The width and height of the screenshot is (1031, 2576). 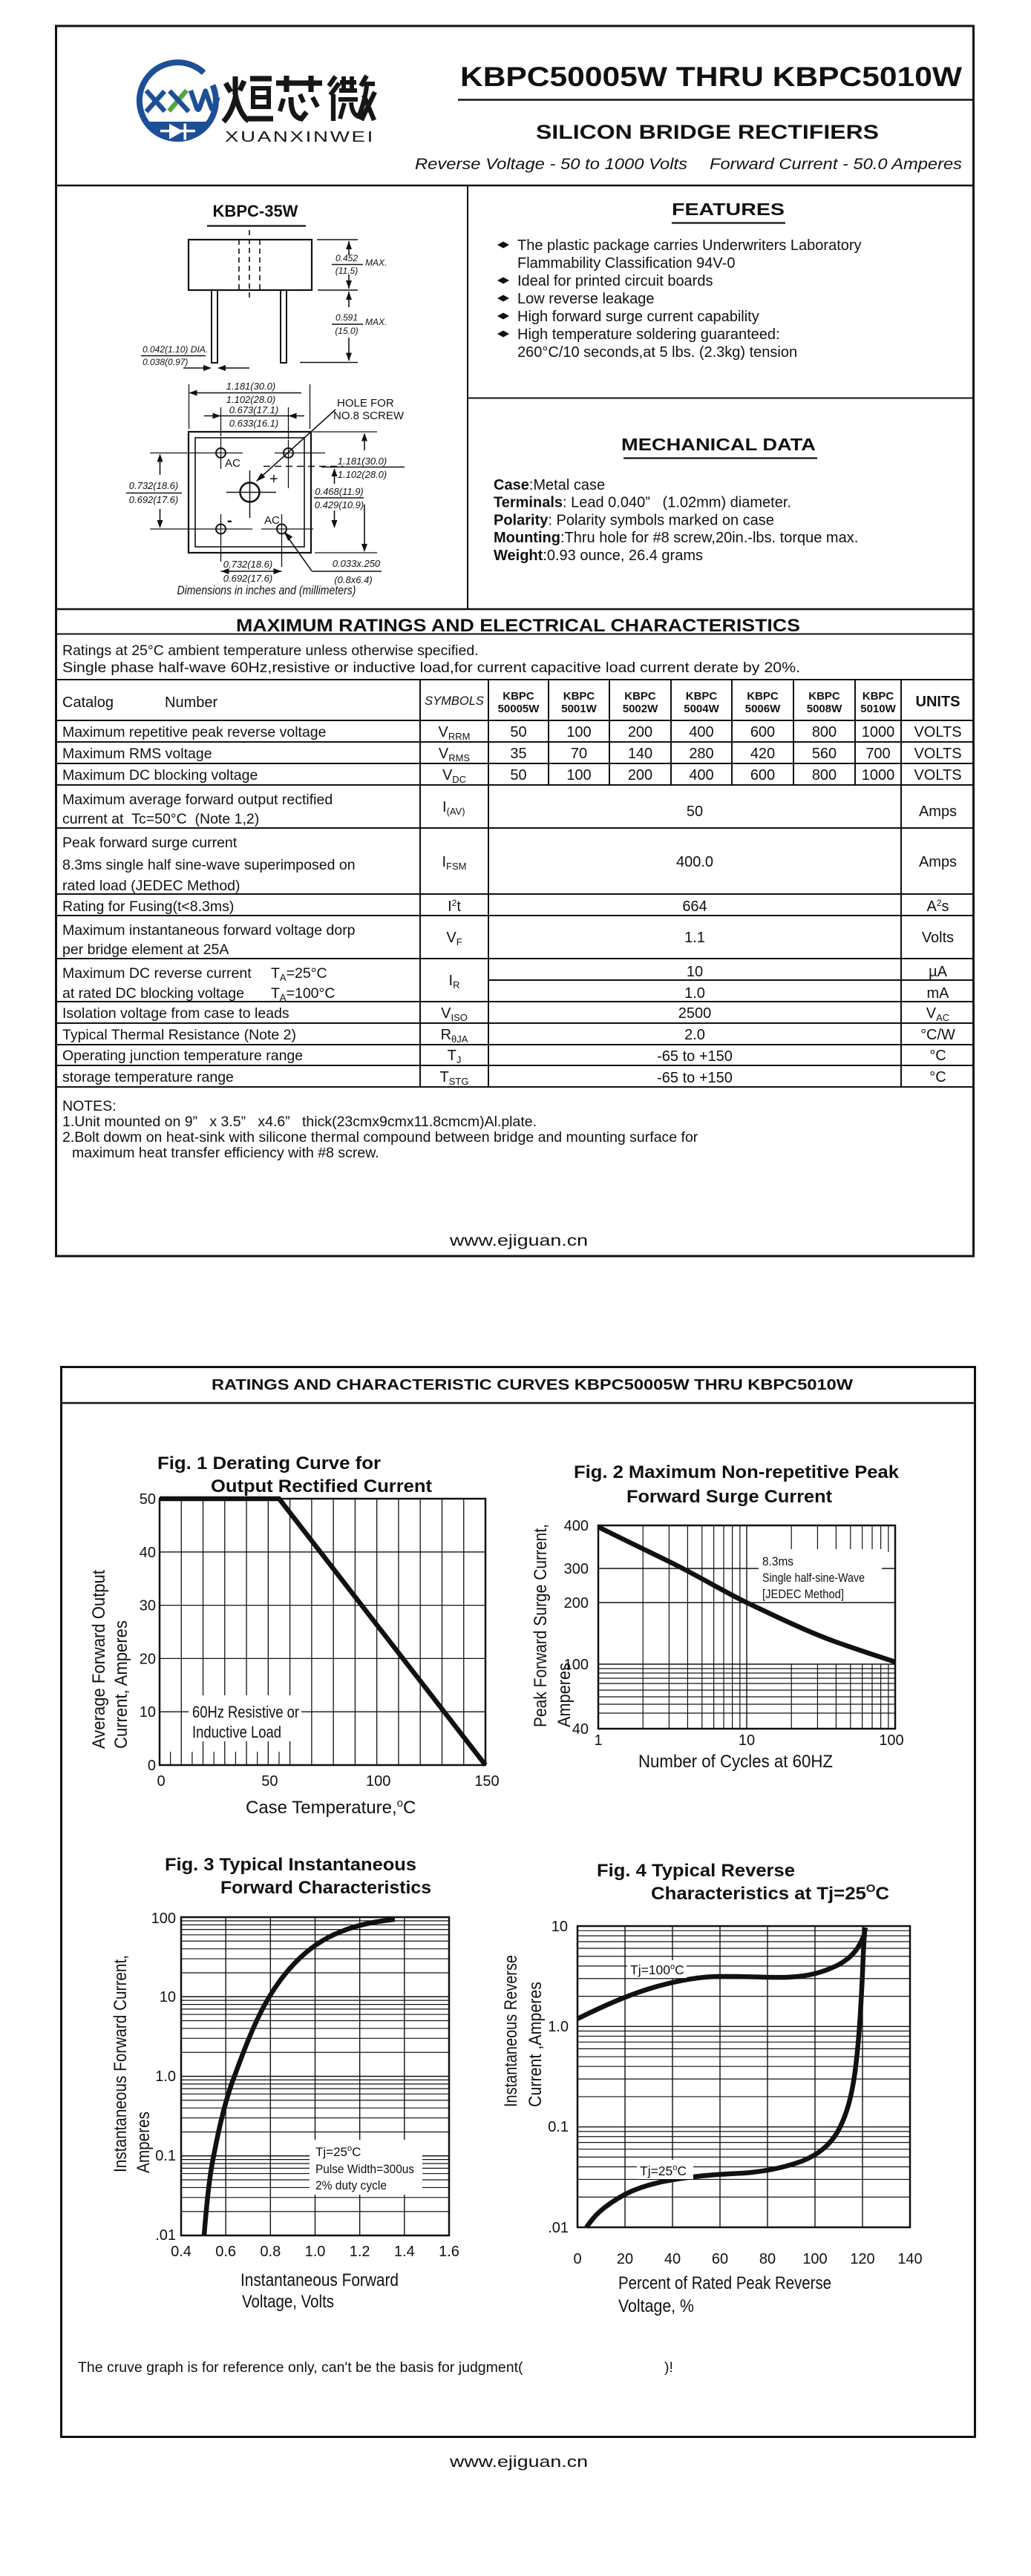 What do you see at coordinates (197, 800) in the screenshot?
I see `svg-text:Maximum average forward output: Maximum average forward output rectified` at bounding box center [197, 800].